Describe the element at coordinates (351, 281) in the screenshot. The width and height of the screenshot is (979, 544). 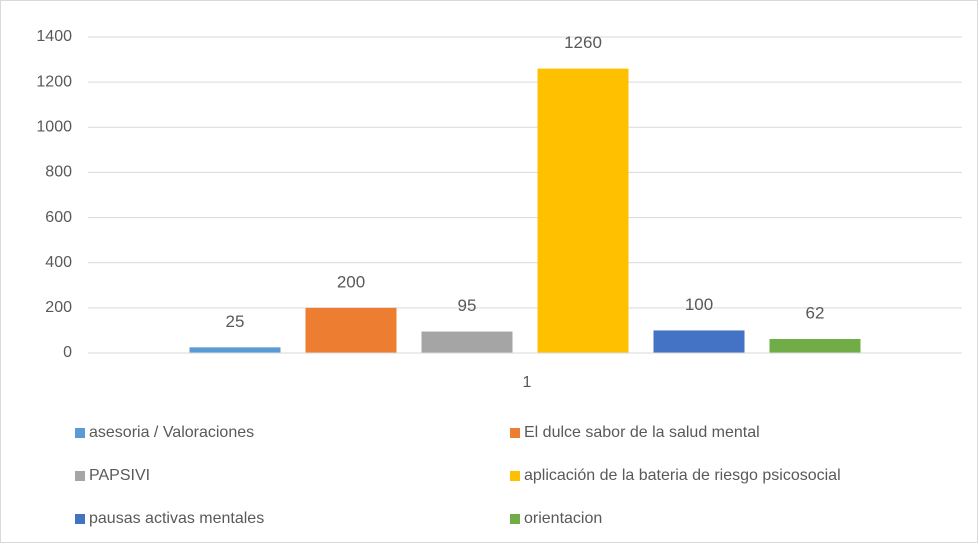
I see `data-label: 200` at that location.